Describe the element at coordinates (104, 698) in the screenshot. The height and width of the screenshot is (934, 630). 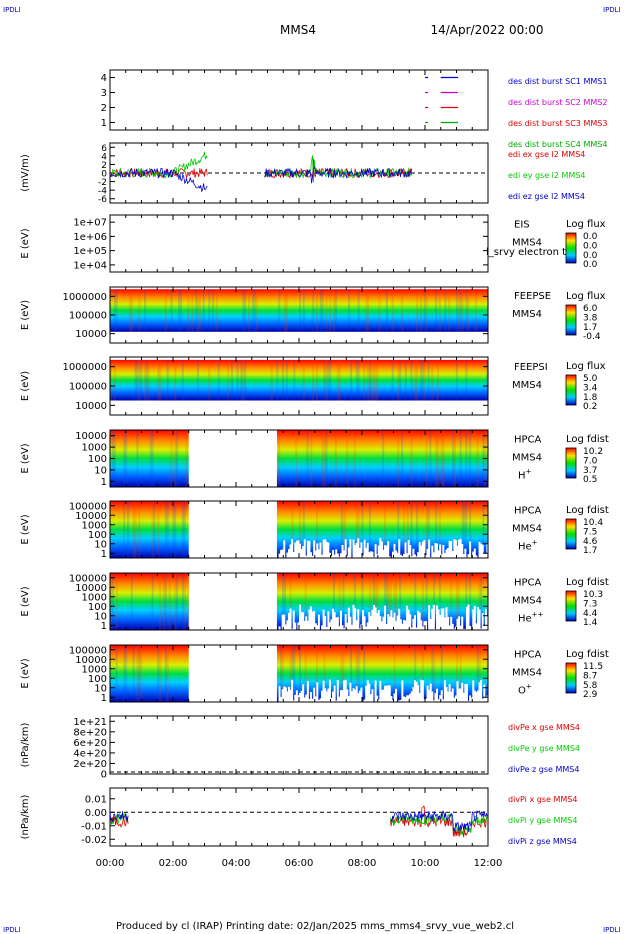
I see `y-tick-label: 1` at that location.